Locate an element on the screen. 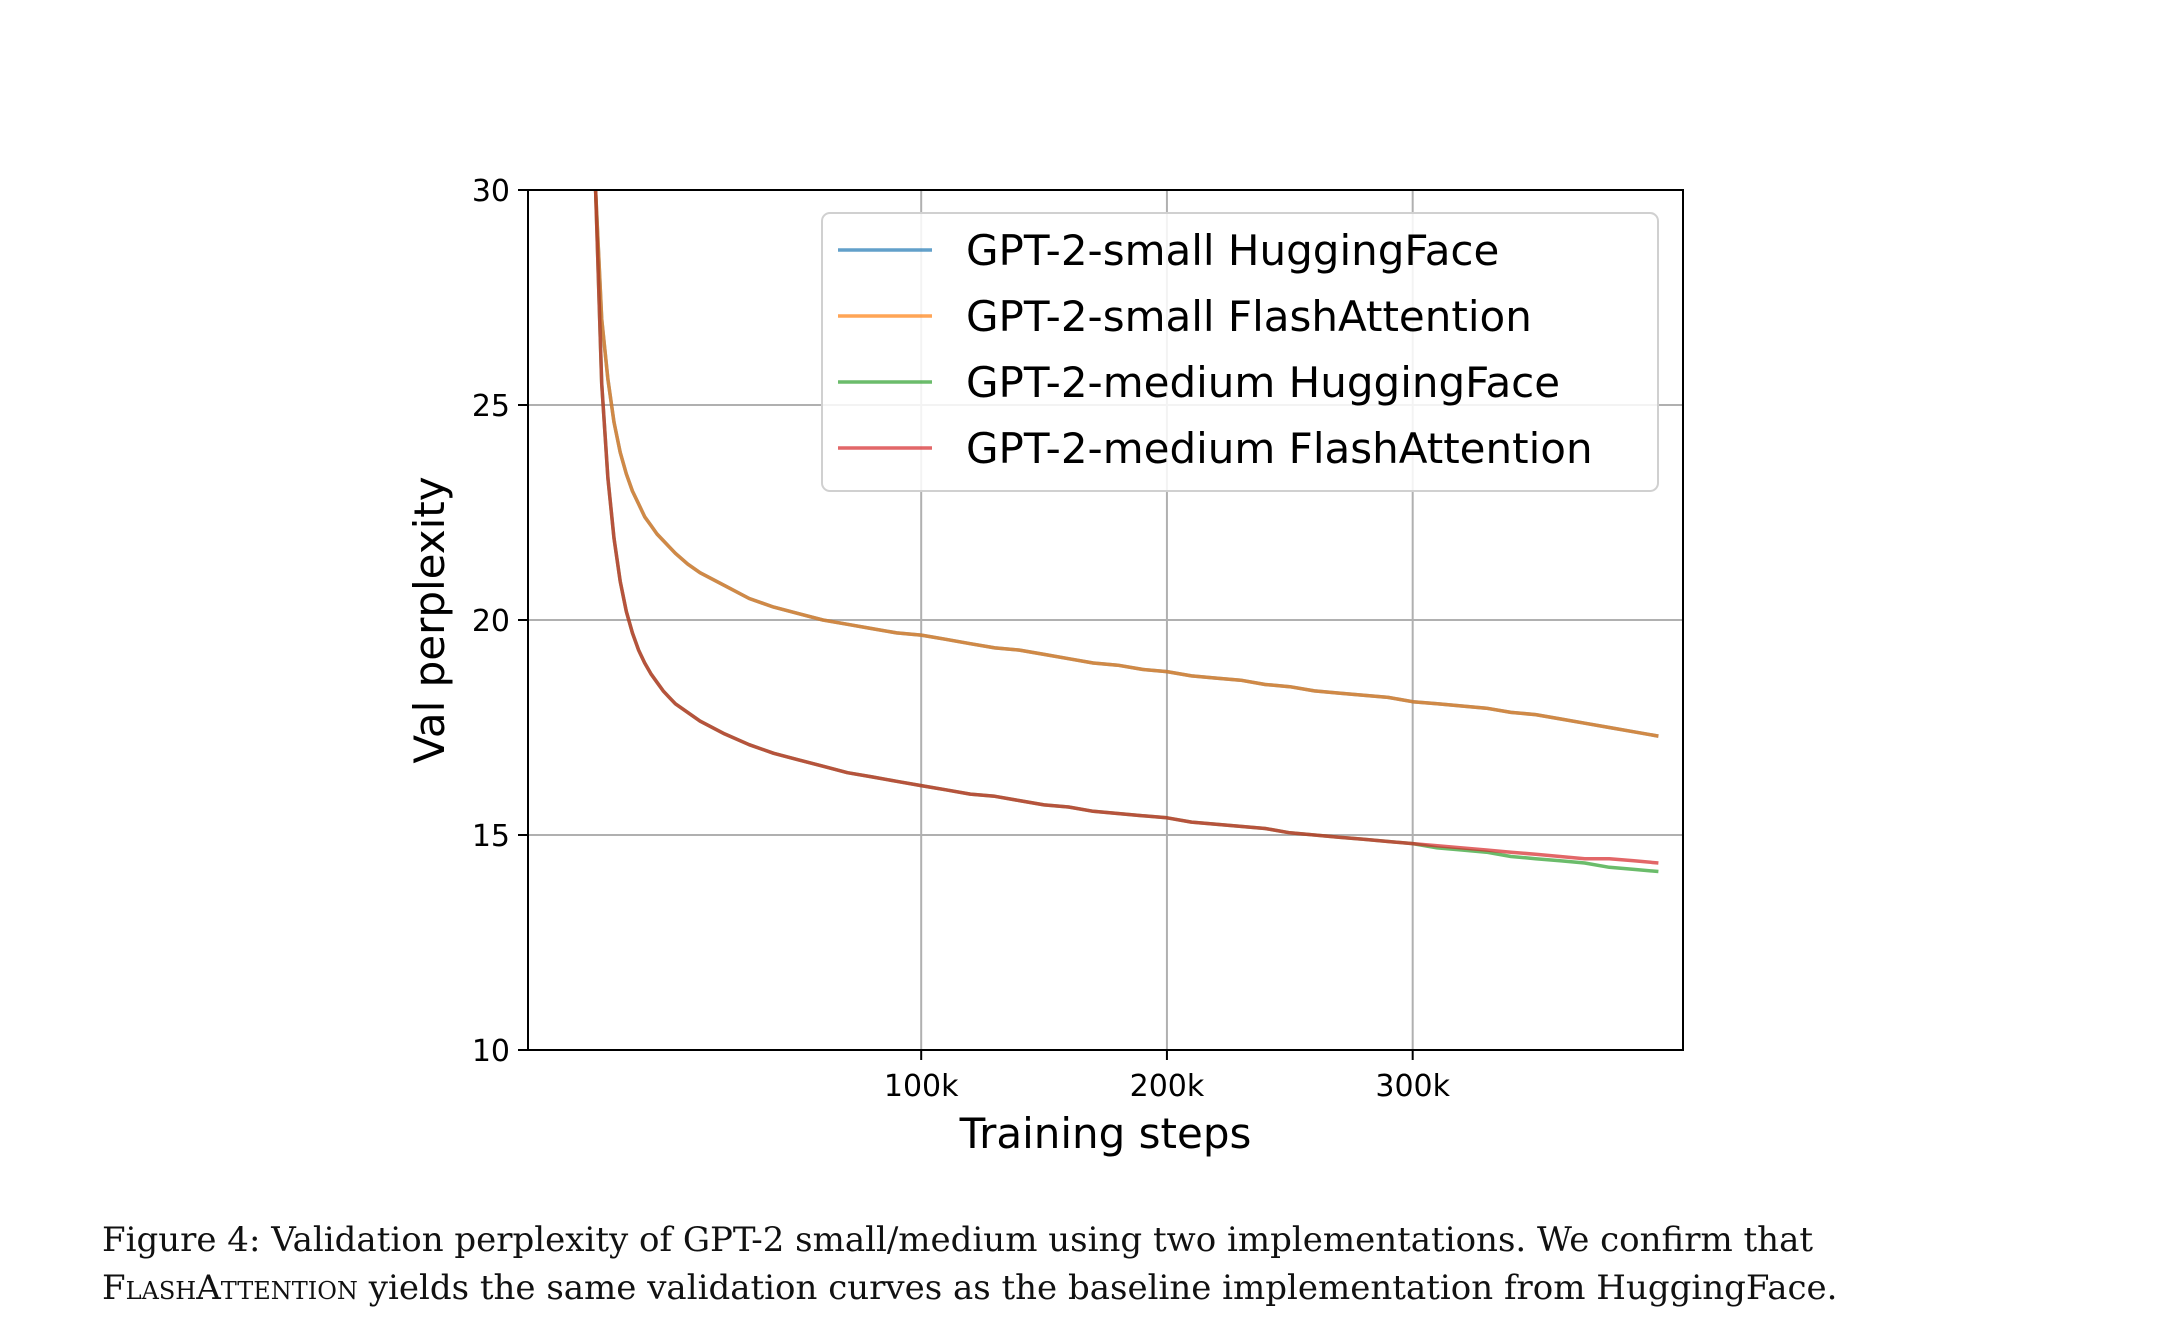 The height and width of the screenshot is (1329, 2178). legend-label: GPT-2-small FlashAttention is located at coordinates (1249, 316).